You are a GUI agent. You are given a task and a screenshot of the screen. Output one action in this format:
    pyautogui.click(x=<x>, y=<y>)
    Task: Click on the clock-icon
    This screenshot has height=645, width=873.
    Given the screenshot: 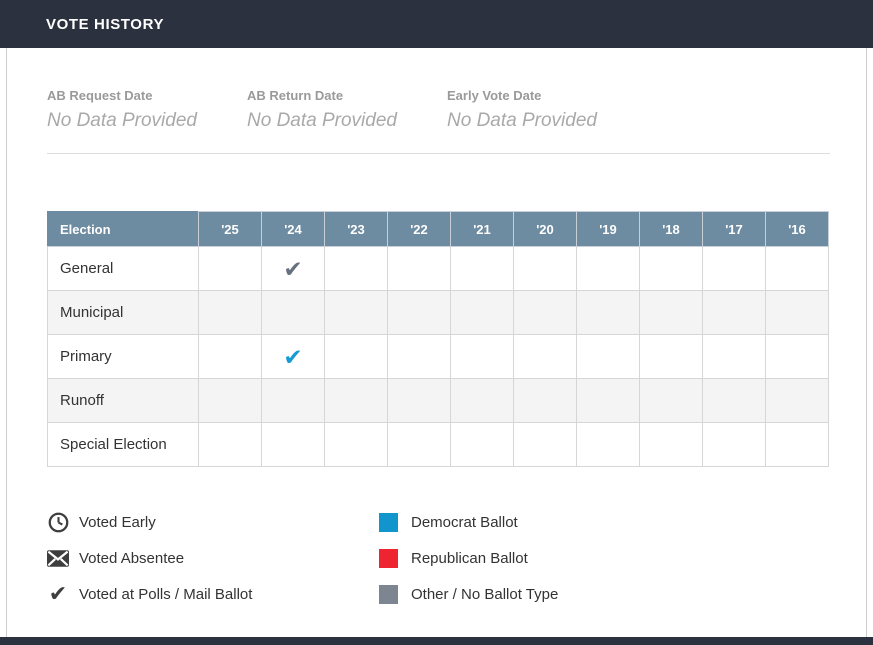 What is the action you would take?
    pyautogui.click(x=58, y=522)
    